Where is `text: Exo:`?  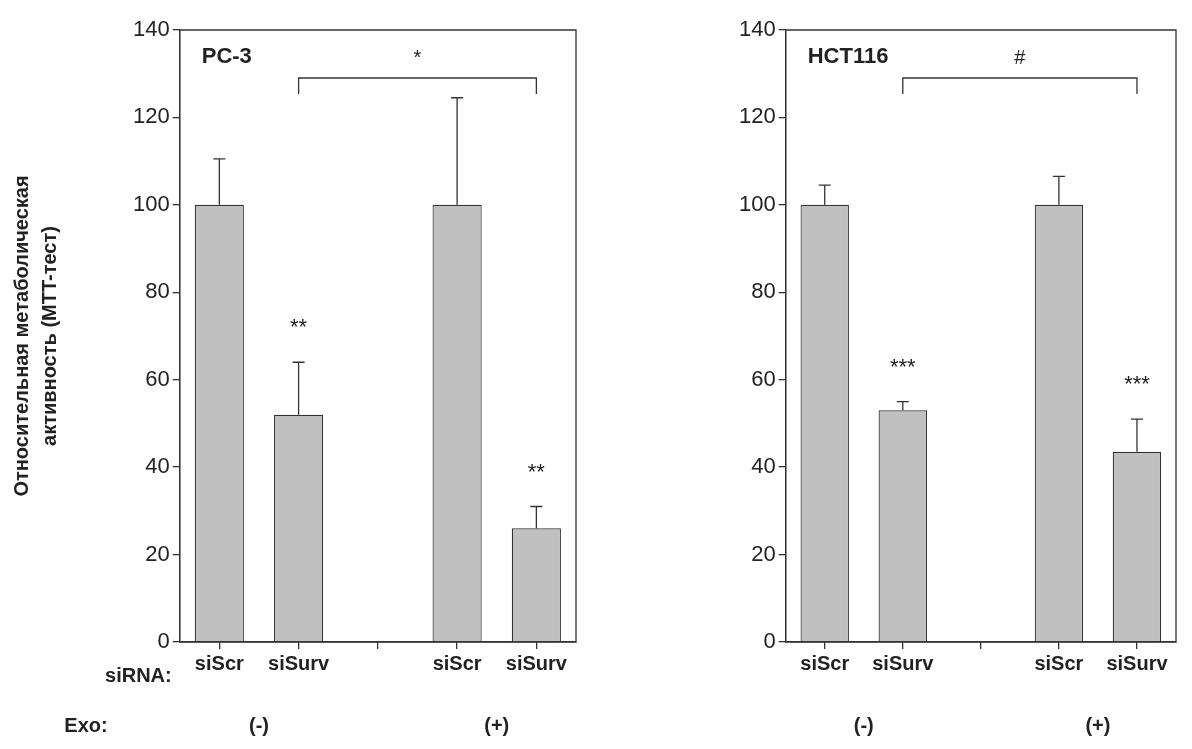
text: Exo: is located at coordinates (86, 724).